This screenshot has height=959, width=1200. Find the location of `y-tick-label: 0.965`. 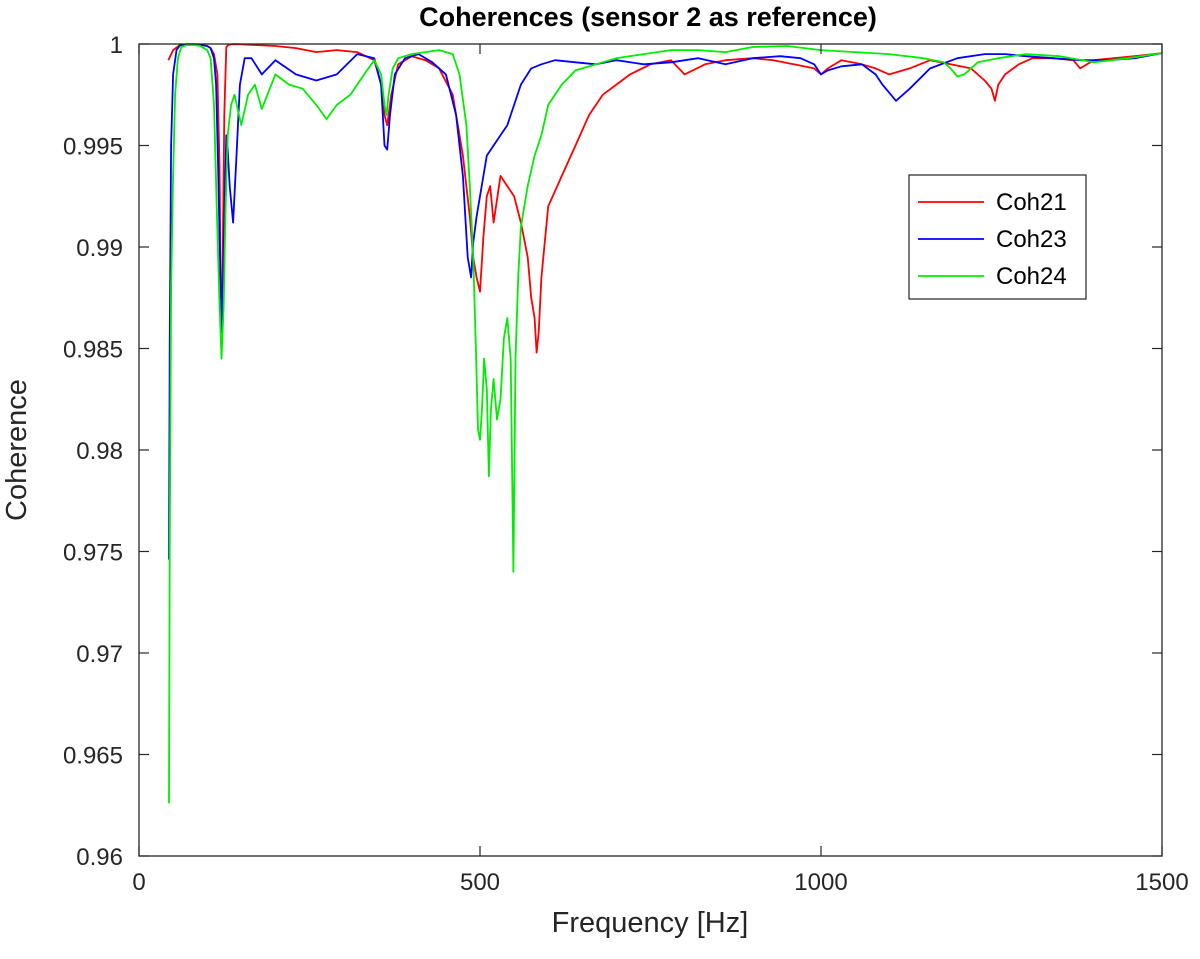

y-tick-label: 0.965 is located at coordinates (93, 756).